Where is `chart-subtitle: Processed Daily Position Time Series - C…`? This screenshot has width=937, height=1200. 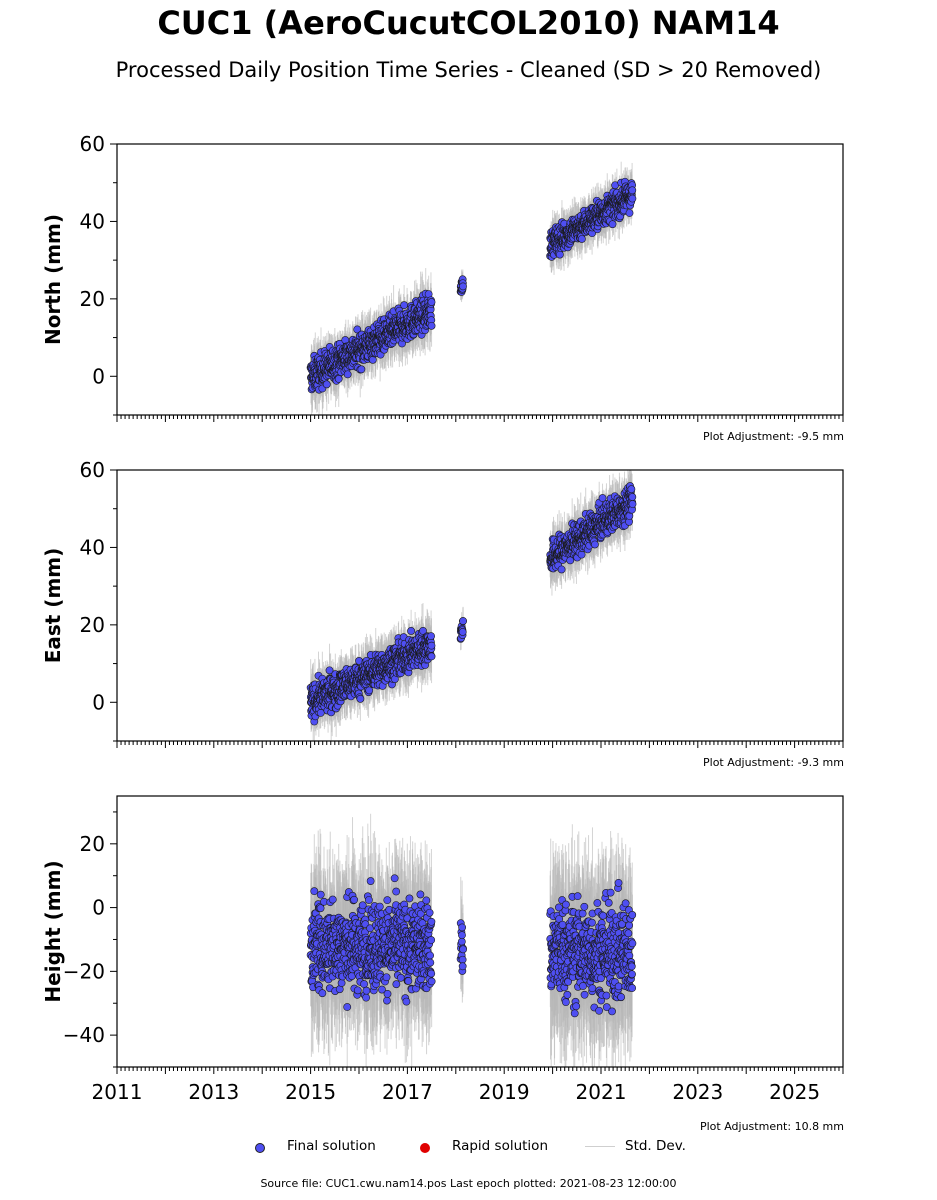
chart-subtitle: Processed Daily Position Time Series - C… is located at coordinates (468, 70).